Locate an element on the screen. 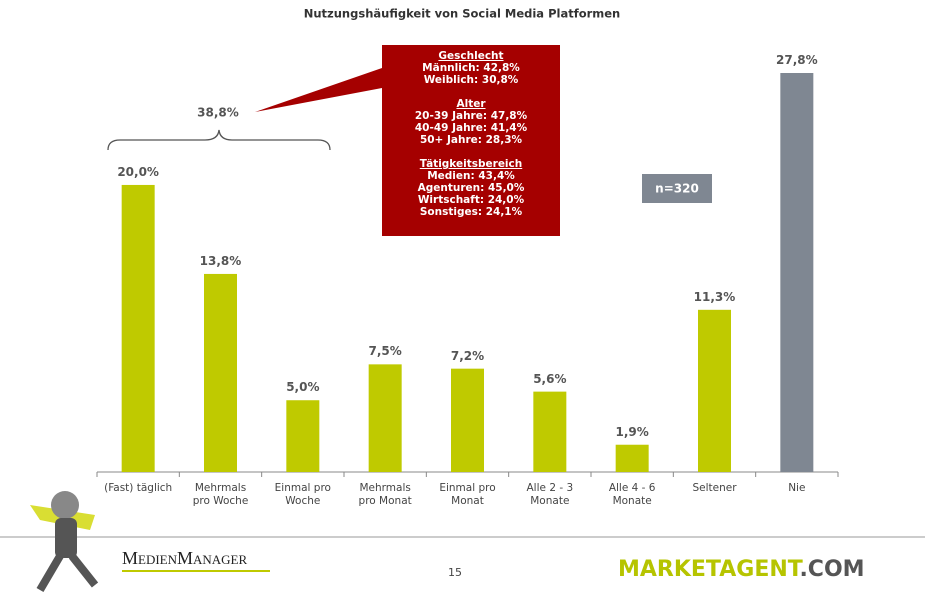 This screenshot has width=925, height=603. logo-left: MedienManager is located at coordinates (184, 558).